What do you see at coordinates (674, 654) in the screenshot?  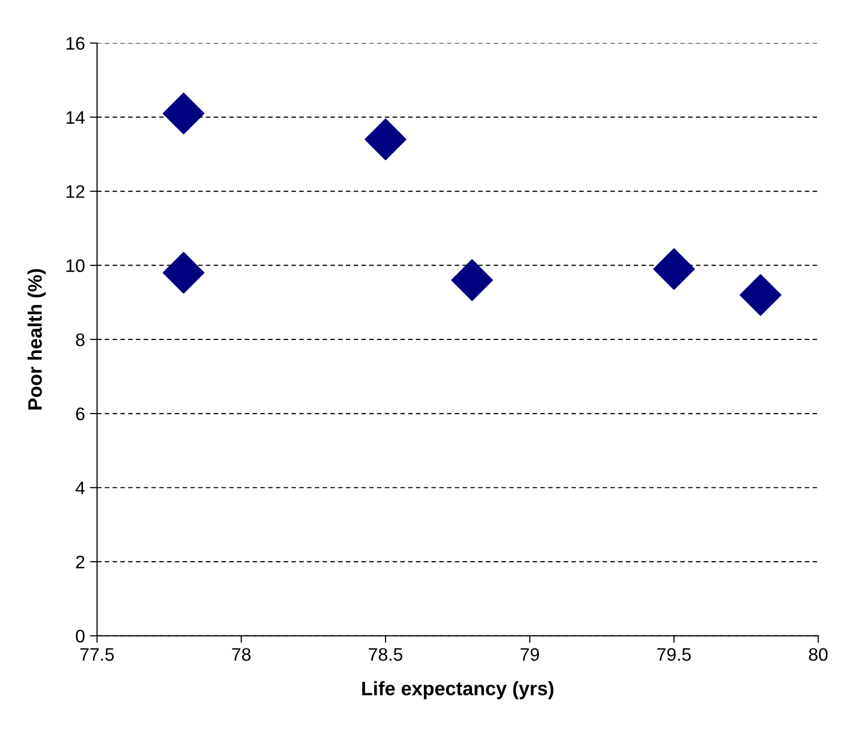 I see `x-tick-label: 79.5` at bounding box center [674, 654].